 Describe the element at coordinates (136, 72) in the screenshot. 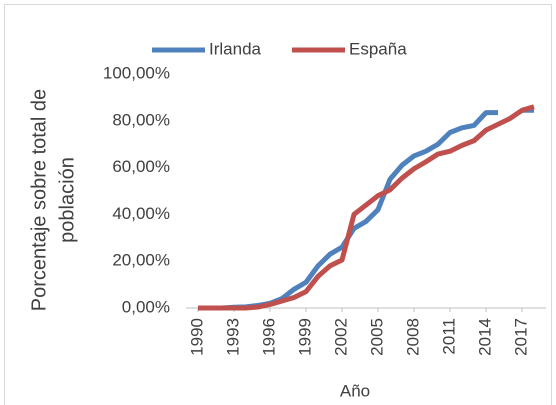

I see `y-tick-label: 100,00%` at that location.